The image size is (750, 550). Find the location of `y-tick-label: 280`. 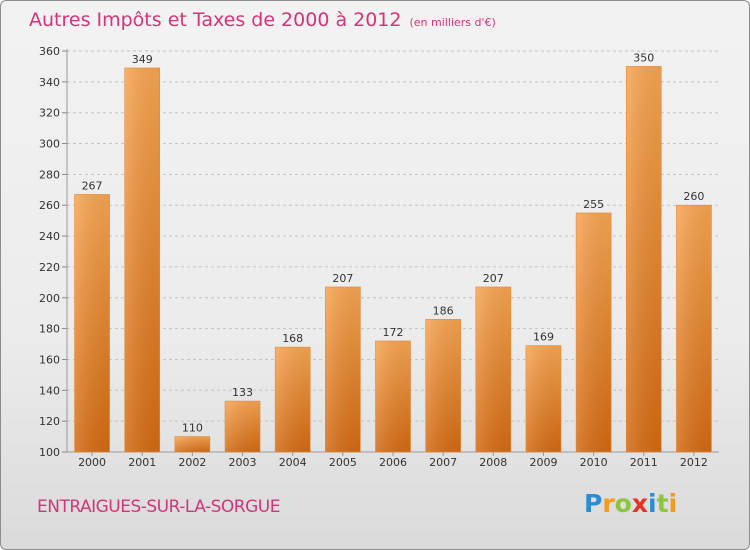

y-tick-label: 280 is located at coordinates (49, 174).